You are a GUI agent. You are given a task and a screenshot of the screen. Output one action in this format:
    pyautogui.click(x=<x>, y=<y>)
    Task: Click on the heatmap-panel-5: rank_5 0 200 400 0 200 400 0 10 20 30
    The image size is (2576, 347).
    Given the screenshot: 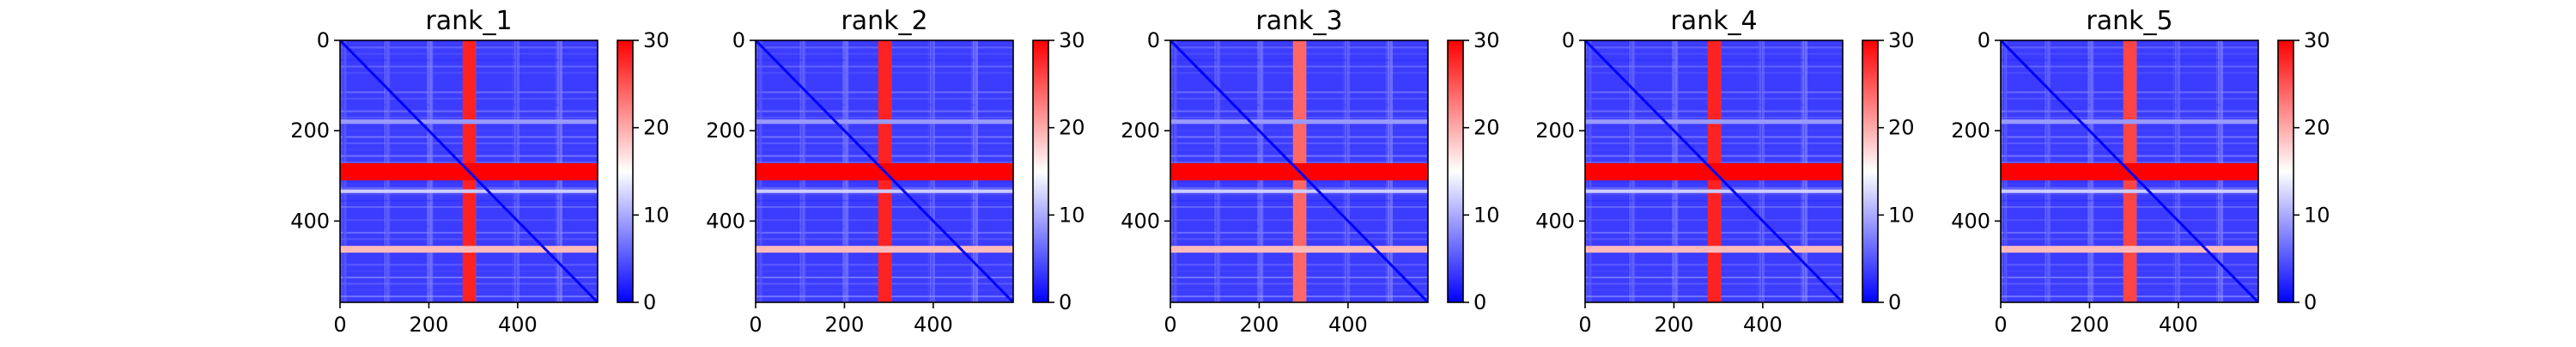 What is the action you would take?
    pyautogui.click(x=2141, y=171)
    